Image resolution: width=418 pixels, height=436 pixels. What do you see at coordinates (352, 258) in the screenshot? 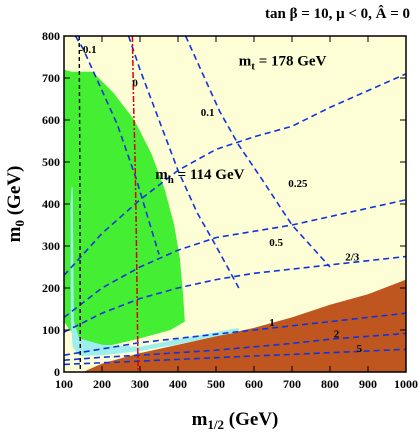
I see `contour-label: 2/3` at bounding box center [352, 258].